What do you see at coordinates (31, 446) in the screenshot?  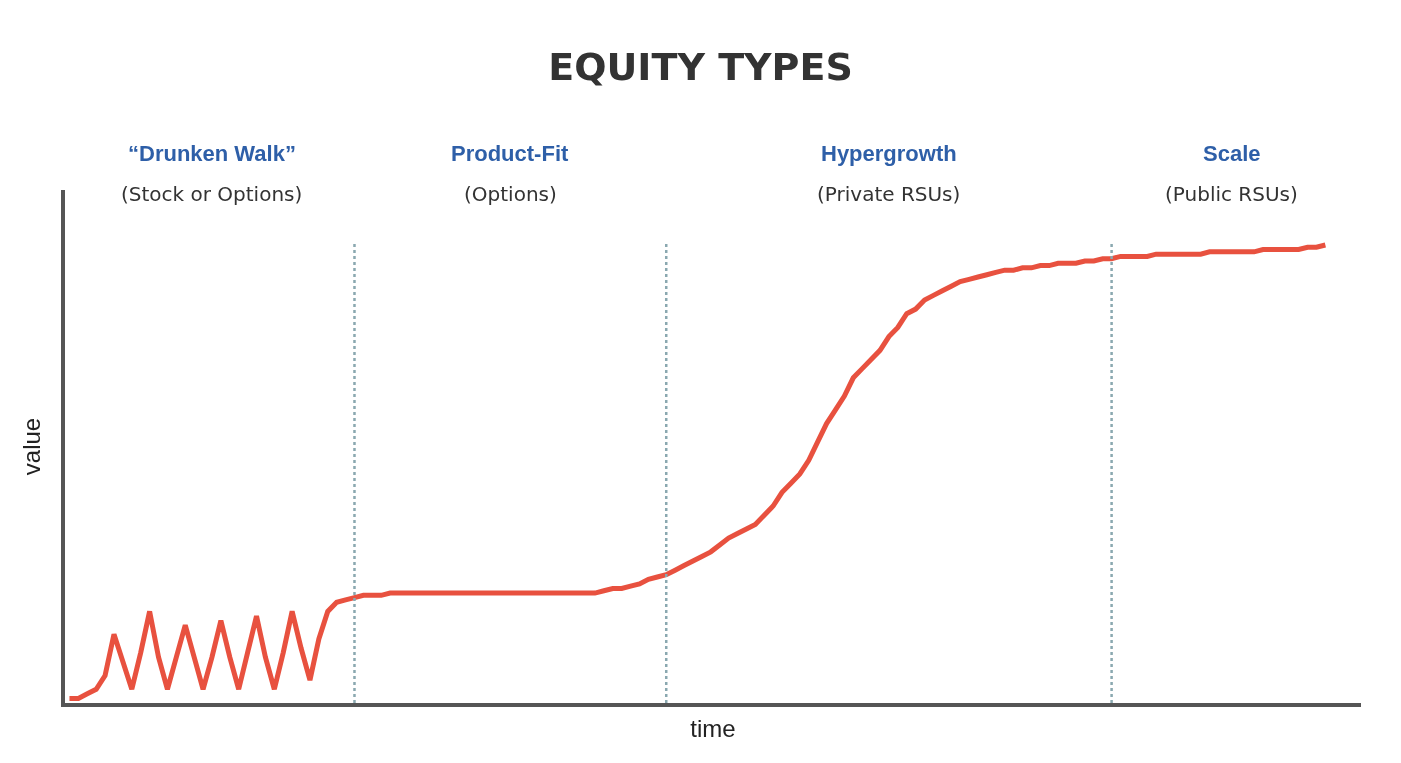 I see `y-axis-title: value` at bounding box center [31, 446].